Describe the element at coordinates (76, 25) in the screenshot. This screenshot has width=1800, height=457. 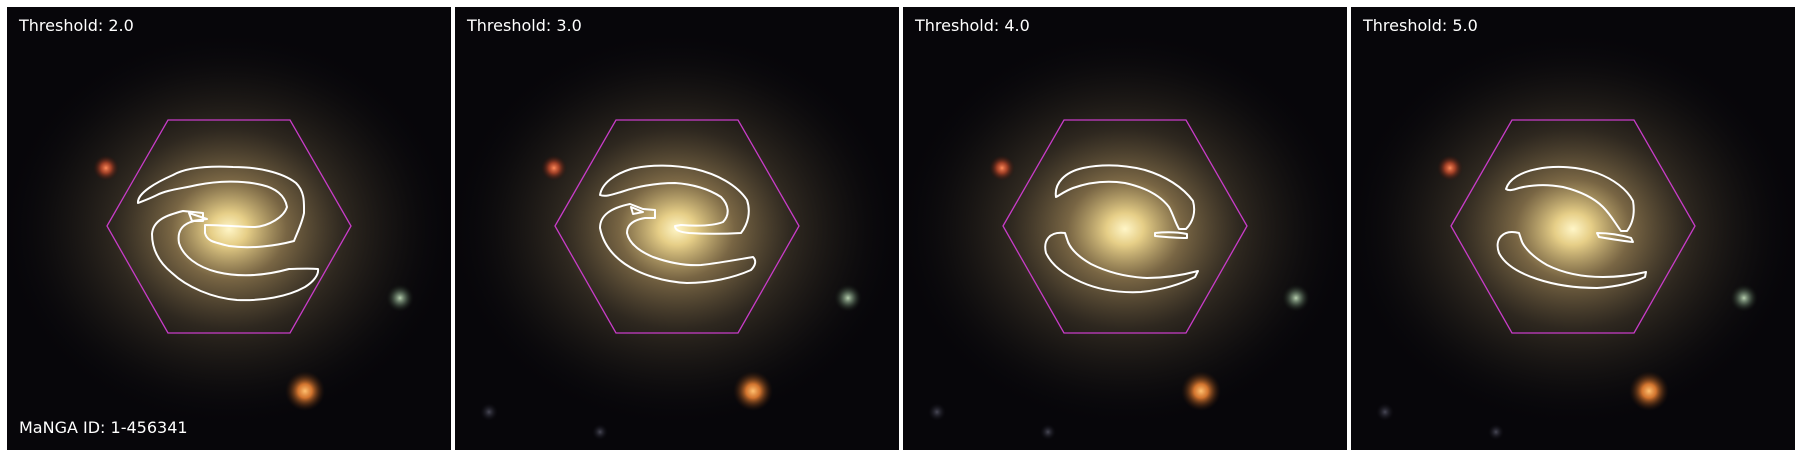
I see `threshold-label: Threshold: 2.0` at that location.